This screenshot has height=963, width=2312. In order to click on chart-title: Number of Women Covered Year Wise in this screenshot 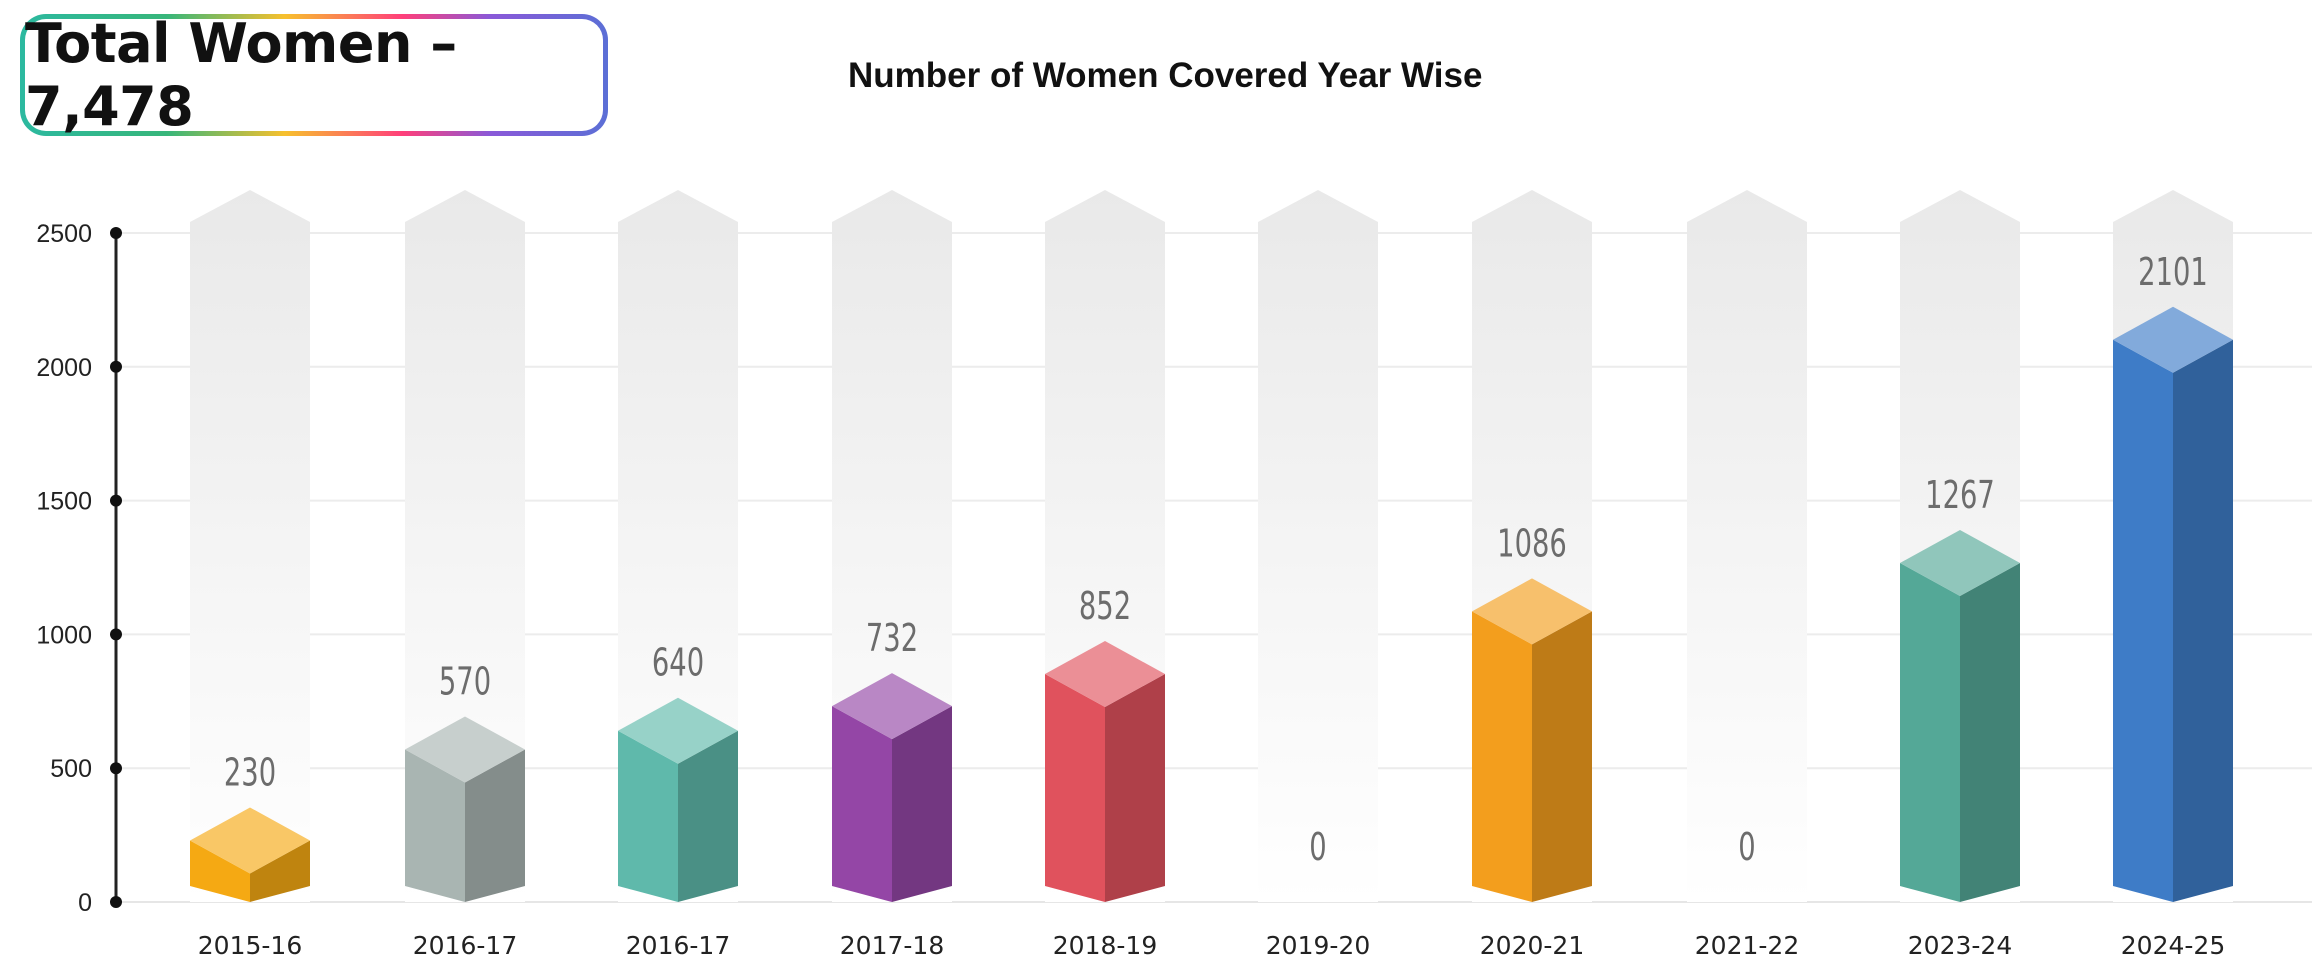, I will do `click(1165, 75)`.